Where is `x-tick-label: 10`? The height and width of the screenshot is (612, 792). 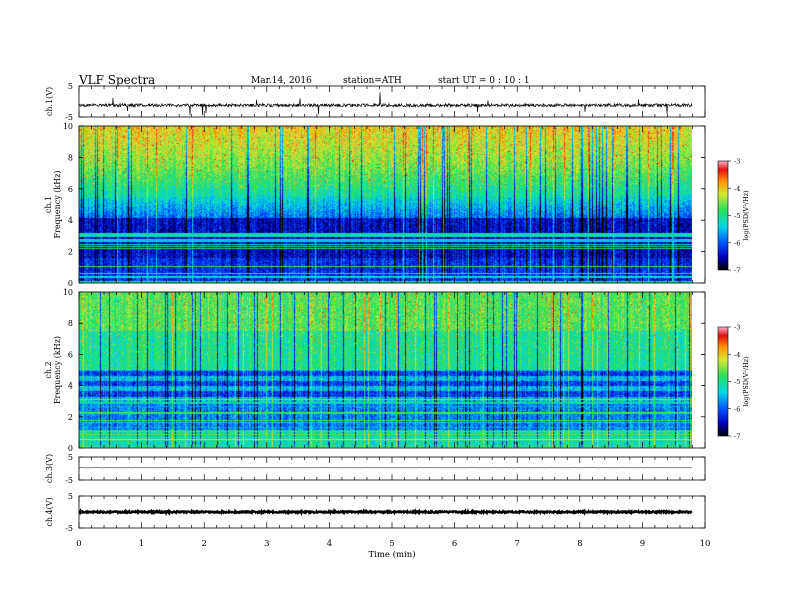 x-tick-label: 10 is located at coordinates (705, 544).